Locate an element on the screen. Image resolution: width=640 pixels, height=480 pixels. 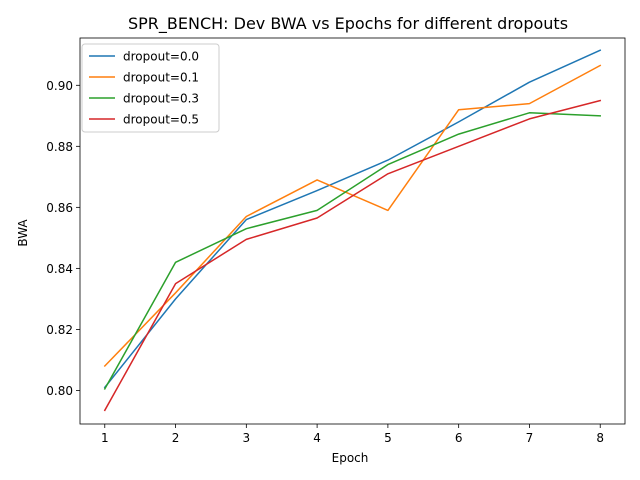
legend-label-1: dropout=0.1 is located at coordinates (161, 78).